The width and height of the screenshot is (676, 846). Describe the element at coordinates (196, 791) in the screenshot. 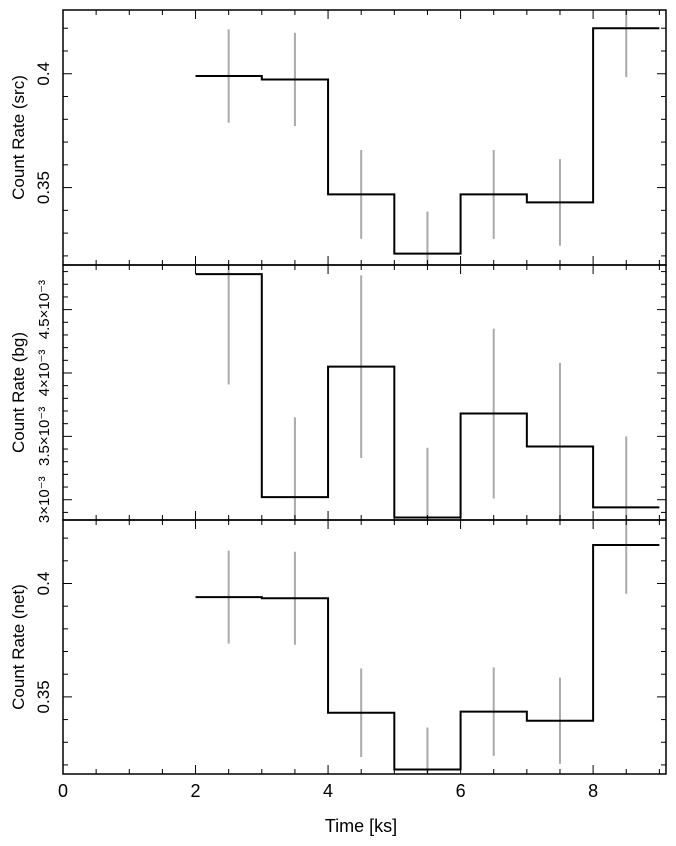

I see `x-tick-label: 2` at that location.